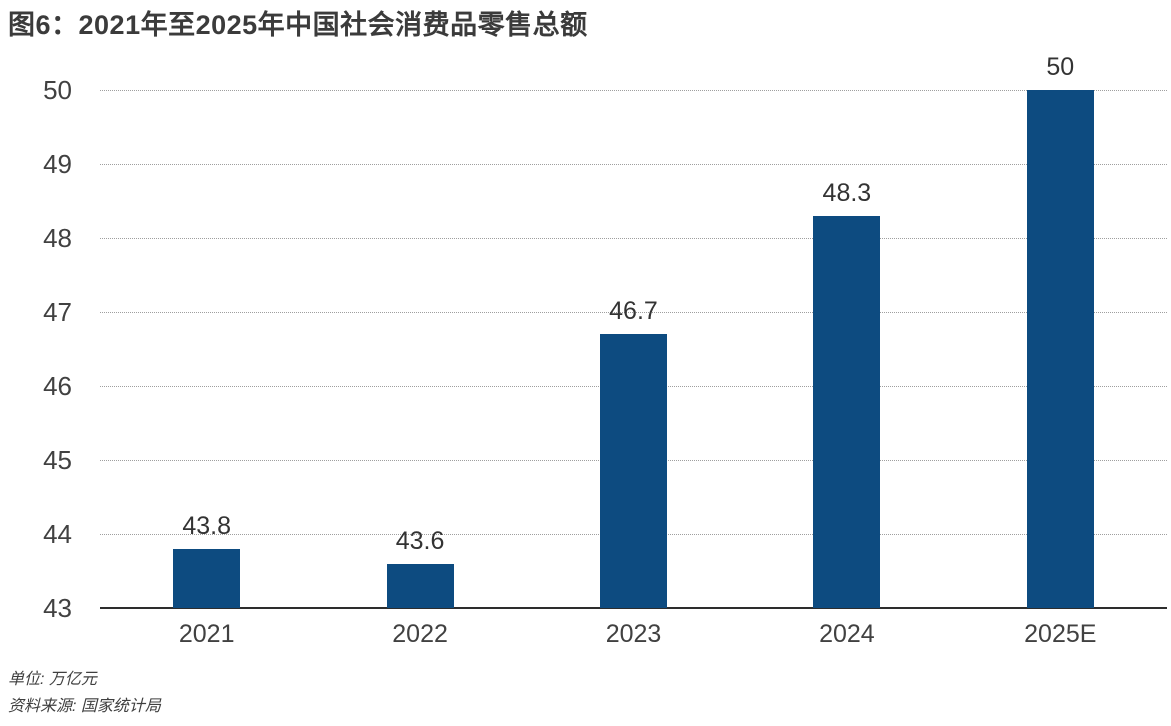 The width and height of the screenshot is (1171, 726). I want to click on bar-2023, so click(633, 471).